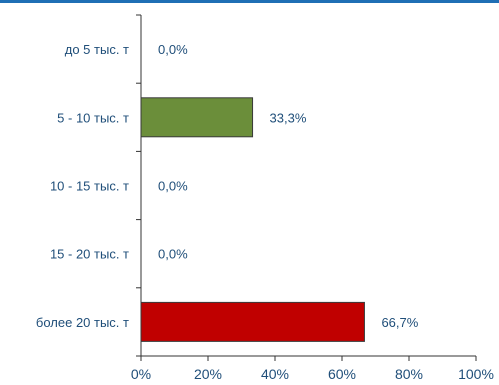 The width and height of the screenshot is (499, 385). I want to click on x-tick-label: 0%, so click(141, 374).